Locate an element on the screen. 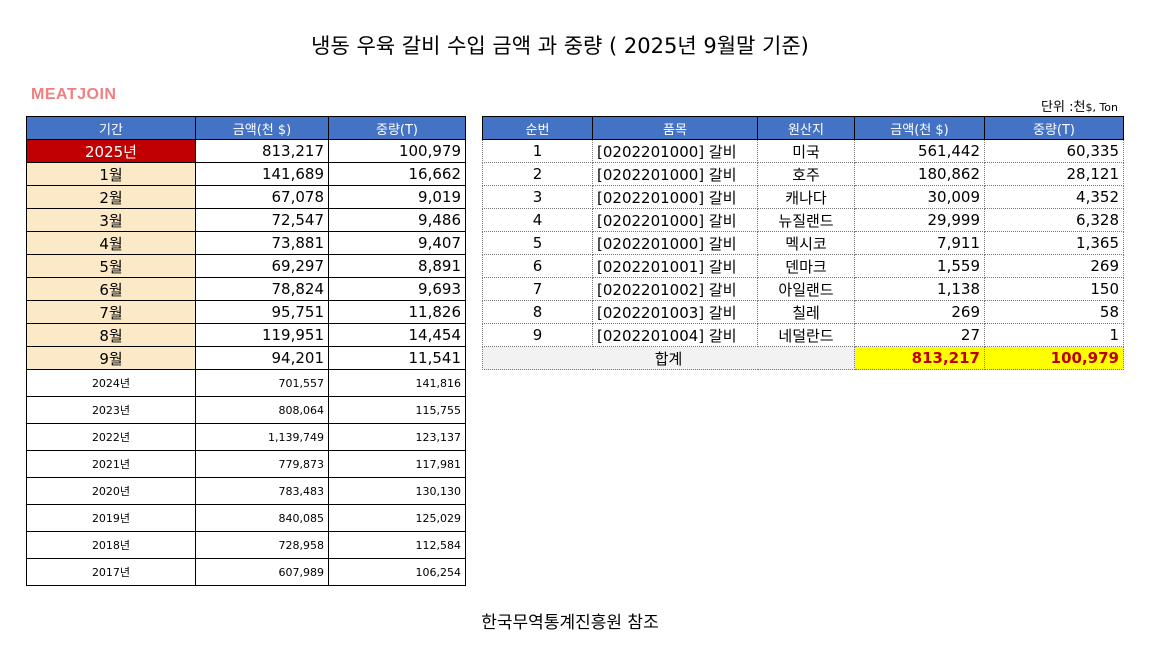 The width and height of the screenshot is (1153, 666). meatjoin-logo: MEATJOIN is located at coordinates (74, 94).